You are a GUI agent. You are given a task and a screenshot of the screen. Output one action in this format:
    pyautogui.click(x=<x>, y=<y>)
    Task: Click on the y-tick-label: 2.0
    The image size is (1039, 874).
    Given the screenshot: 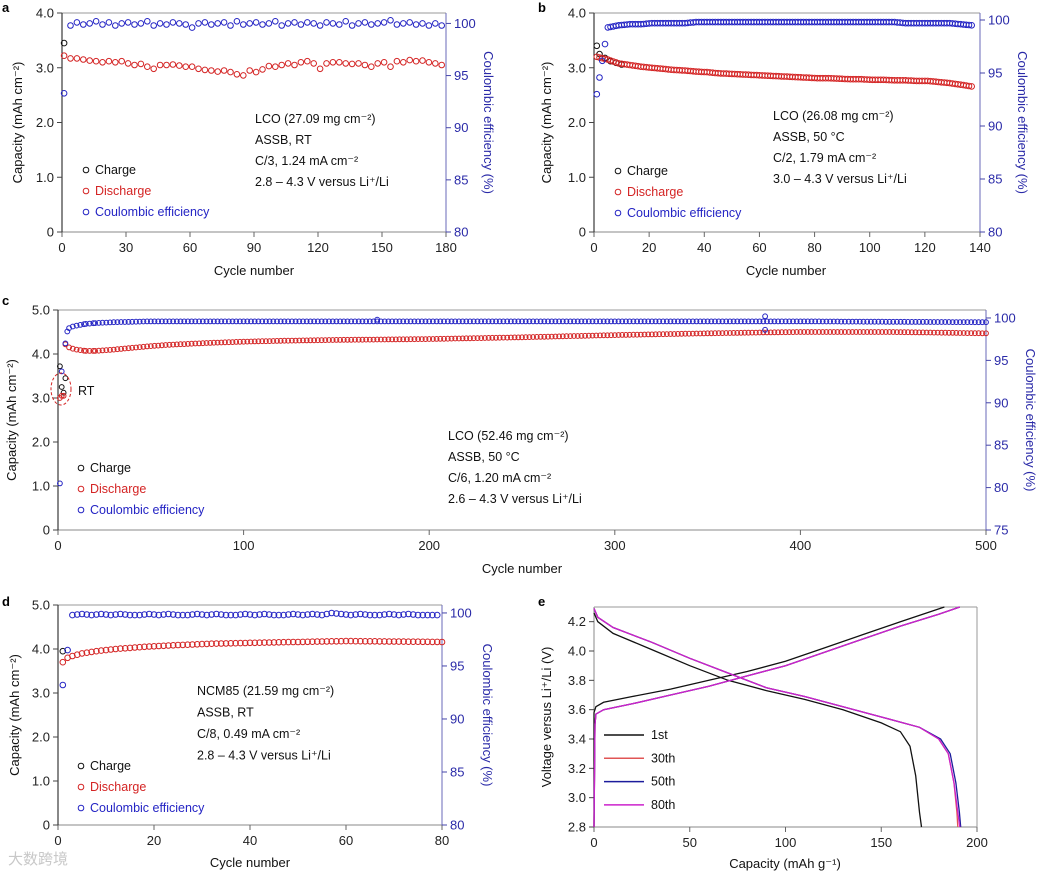 What is the action you would take?
    pyautogui.click(x=577, y=122)
    